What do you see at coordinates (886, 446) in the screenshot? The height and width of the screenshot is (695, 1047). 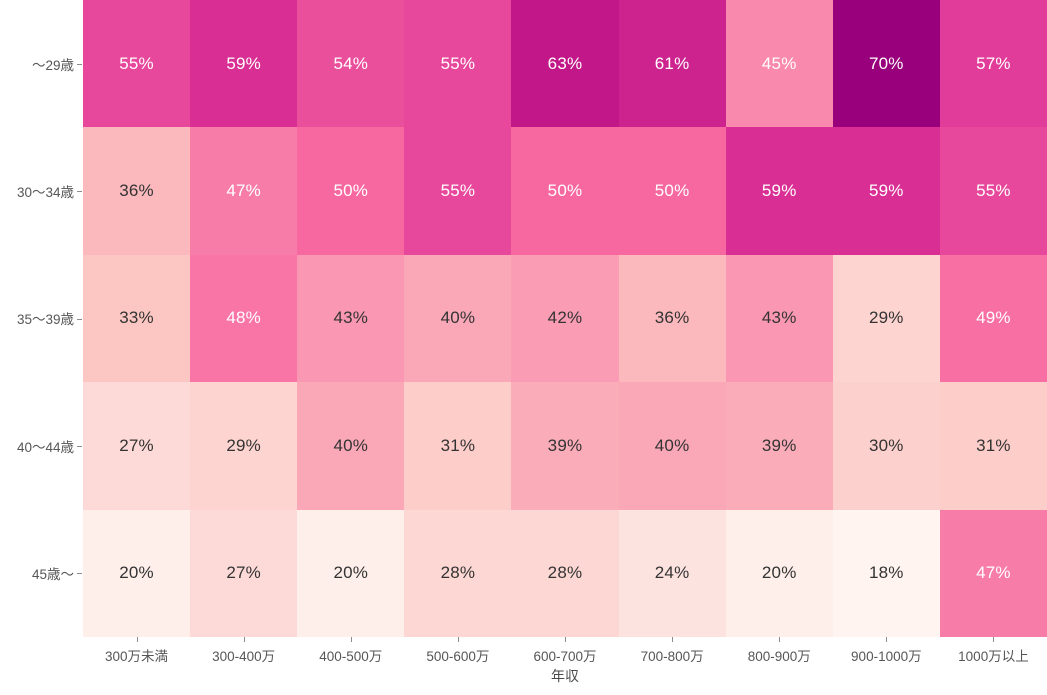 I see `heatmap-cell: 30%` at bounding box center [886, 446].